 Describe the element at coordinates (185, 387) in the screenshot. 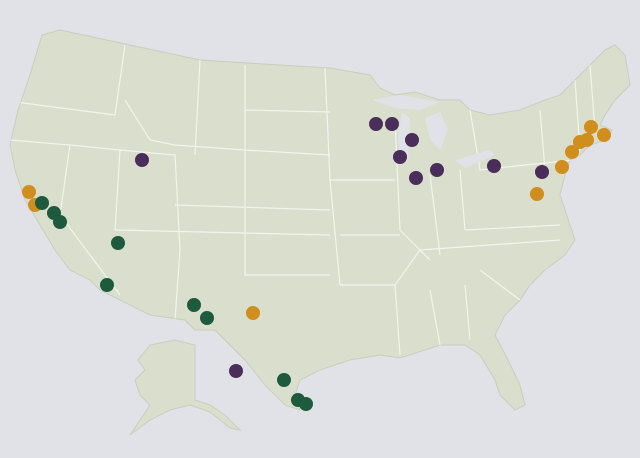

I see `alaska` at that location.